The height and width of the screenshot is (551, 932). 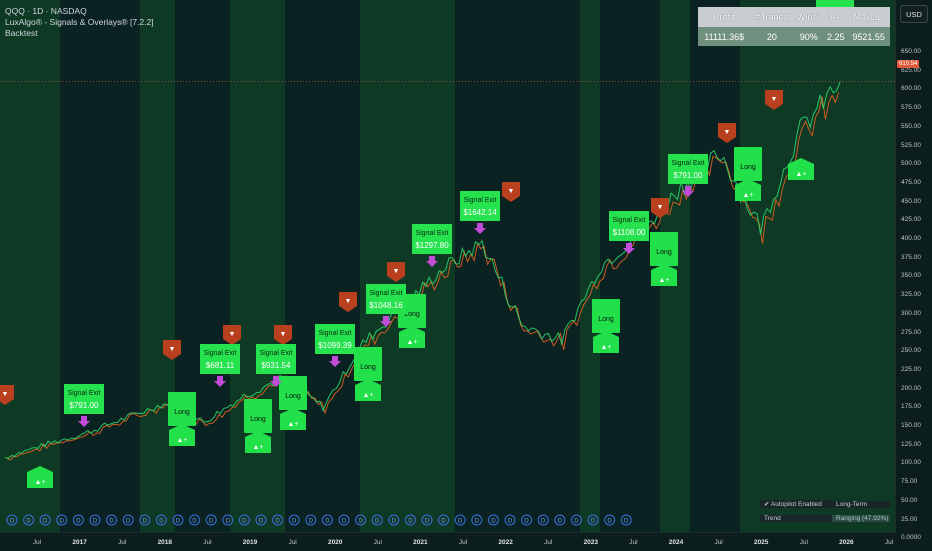 What do you see at coordinates (629, 232) in the screenshot?
I see `signal-exit-amount: $1108.00` at bounding box center [629, 232].